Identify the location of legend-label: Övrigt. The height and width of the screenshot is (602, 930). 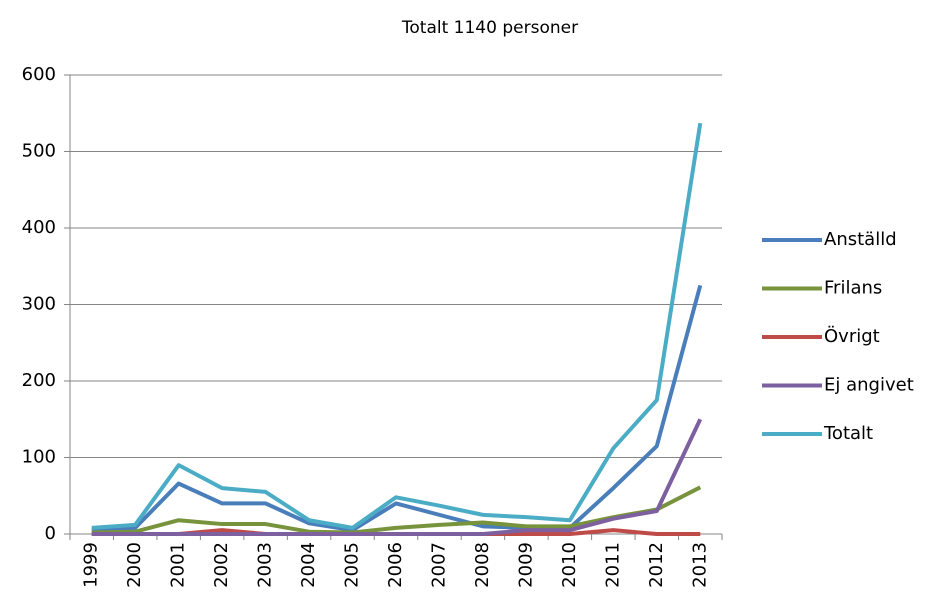
(852, 336).